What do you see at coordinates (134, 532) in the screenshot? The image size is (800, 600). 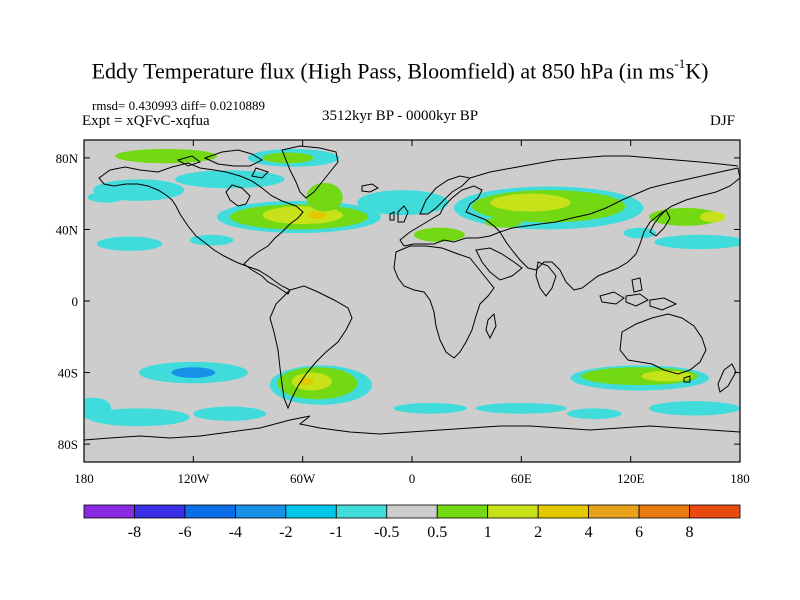 I see `colorbar-label: -8` at bounding box center [134, 532].